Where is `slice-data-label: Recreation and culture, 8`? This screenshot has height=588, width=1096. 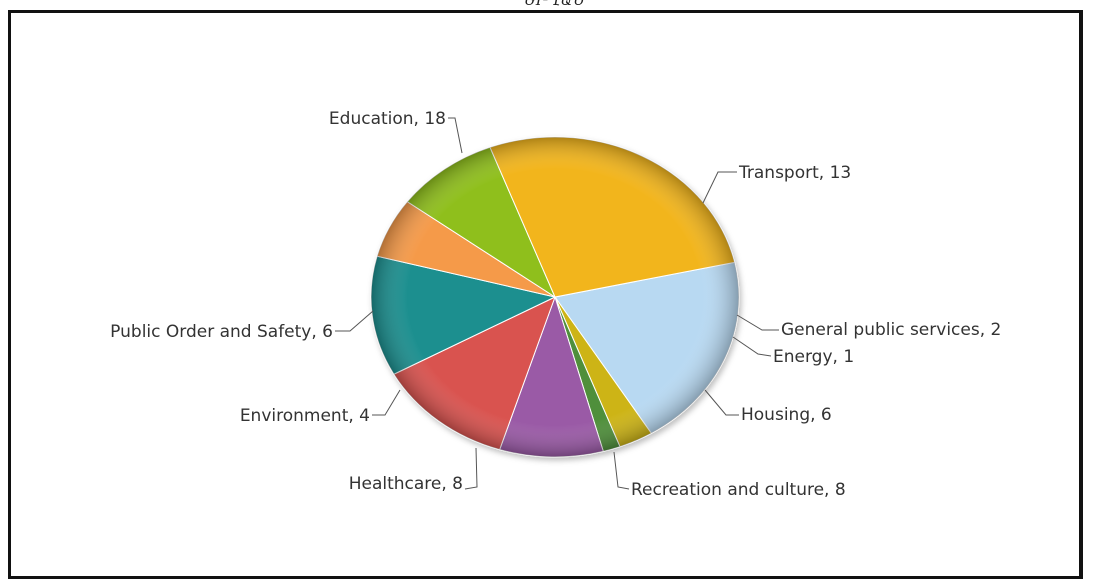
slice-data-label: Recreation and culture, 8 is located at coordinates (738, 490).